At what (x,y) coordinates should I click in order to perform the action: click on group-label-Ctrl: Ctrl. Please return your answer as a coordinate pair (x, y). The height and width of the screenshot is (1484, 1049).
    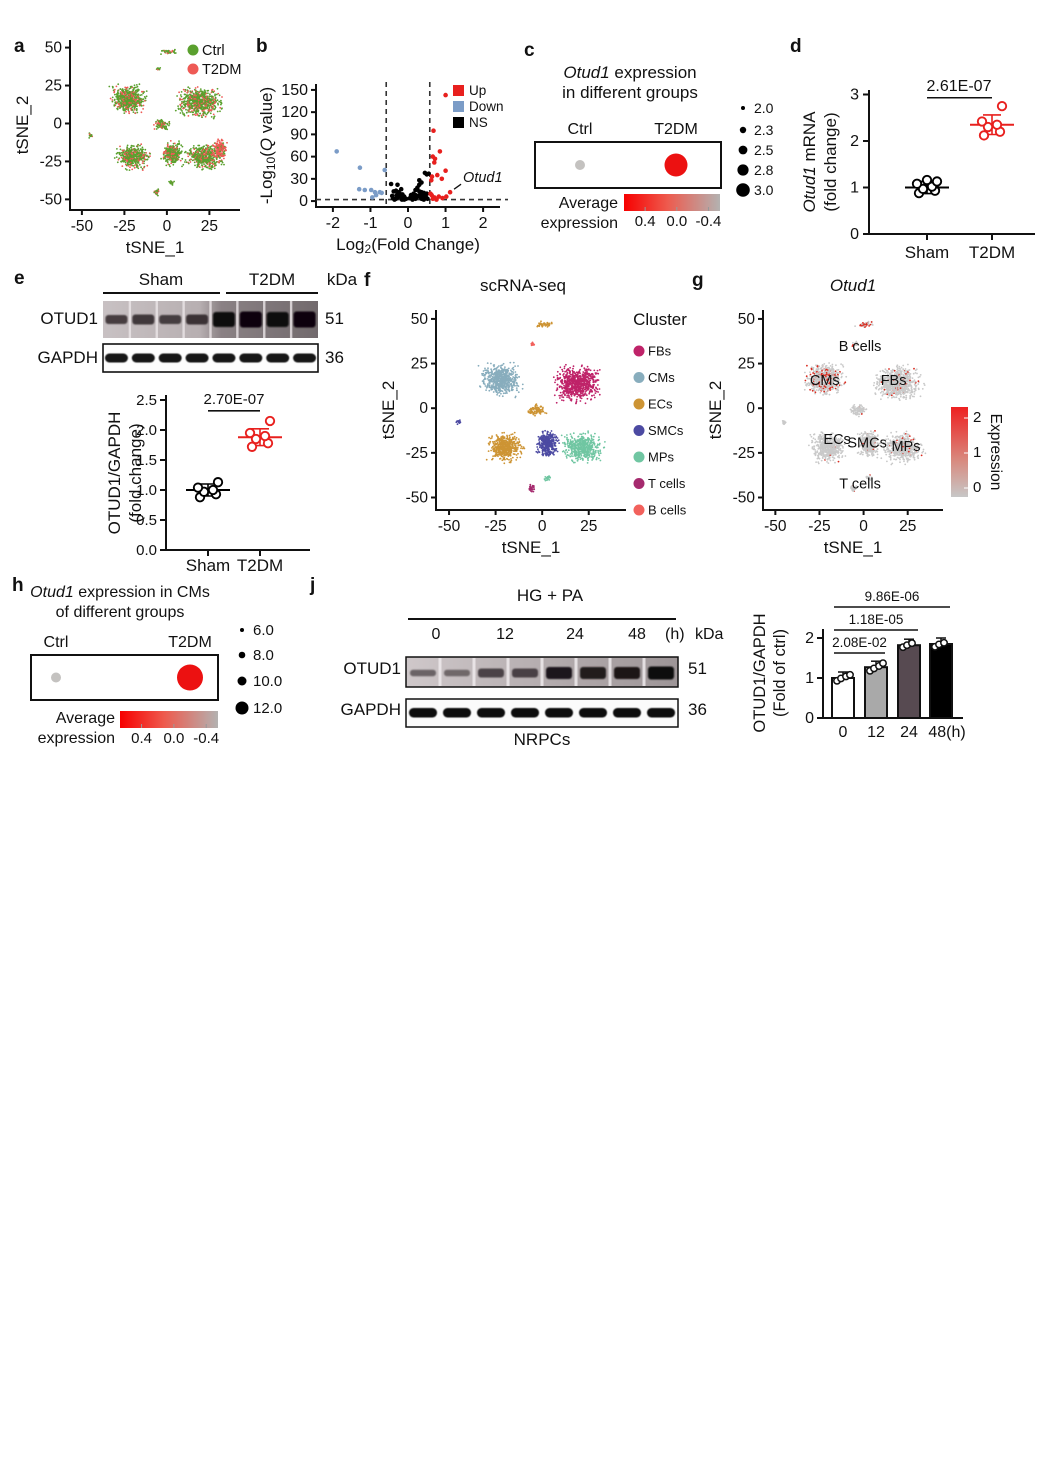
    Looking at the image, I should click on (56, 642).